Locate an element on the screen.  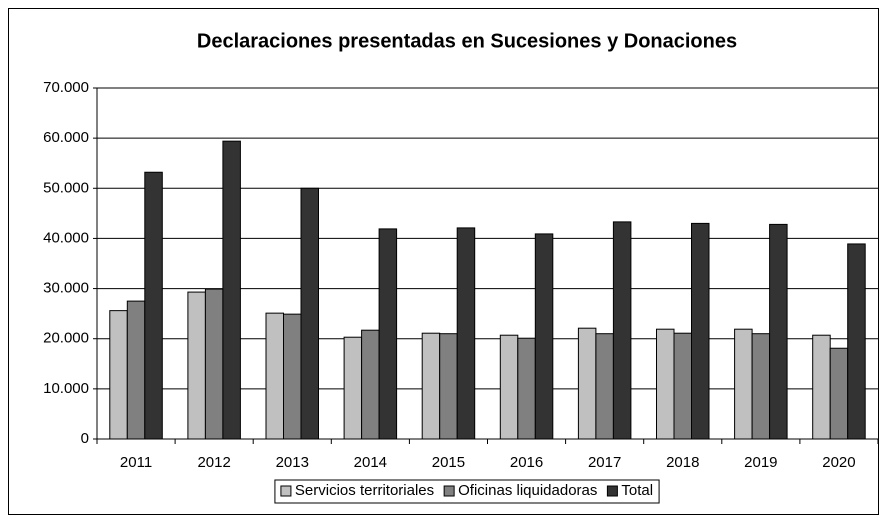
x-tick-label: 2015 is located at coordinates (448, 462).